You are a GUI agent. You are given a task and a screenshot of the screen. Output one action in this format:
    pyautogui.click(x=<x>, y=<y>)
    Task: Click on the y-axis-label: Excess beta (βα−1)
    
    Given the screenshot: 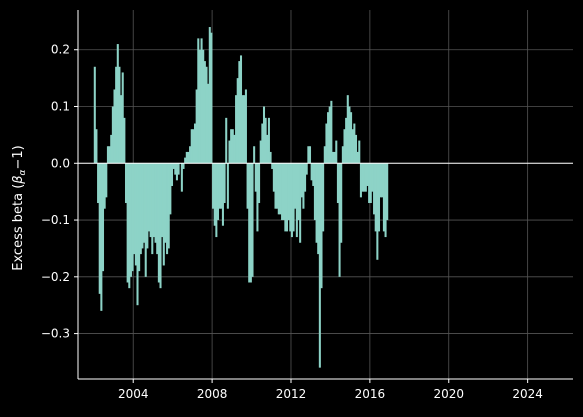 What is the action you would take?
    pyautogui.click(x=19, y=208)
    